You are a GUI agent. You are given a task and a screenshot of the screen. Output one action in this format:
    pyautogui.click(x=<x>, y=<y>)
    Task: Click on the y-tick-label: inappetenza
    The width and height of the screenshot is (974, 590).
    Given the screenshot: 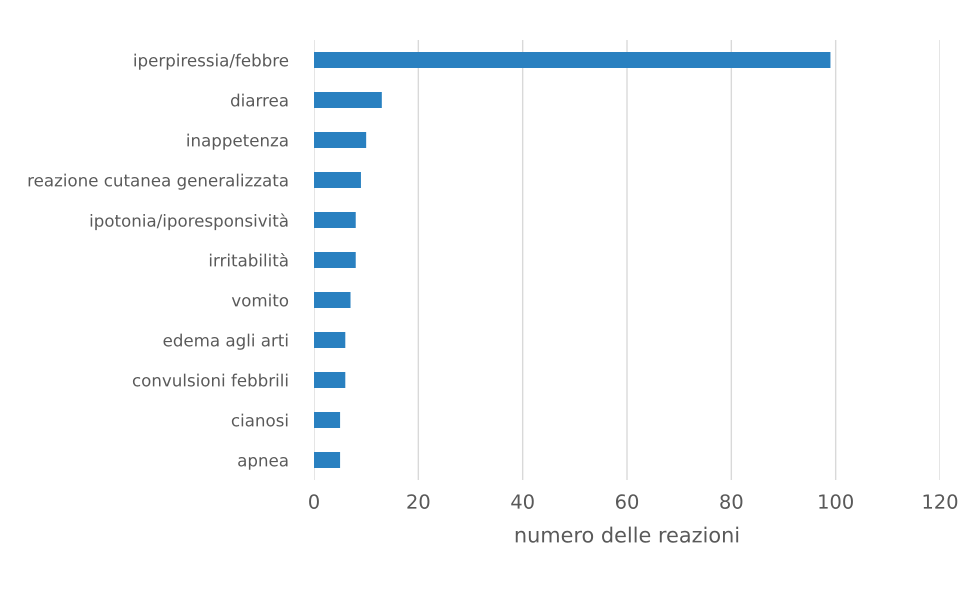 What is the action you would take?
    pyautogui.click(x=237, y=142)
    